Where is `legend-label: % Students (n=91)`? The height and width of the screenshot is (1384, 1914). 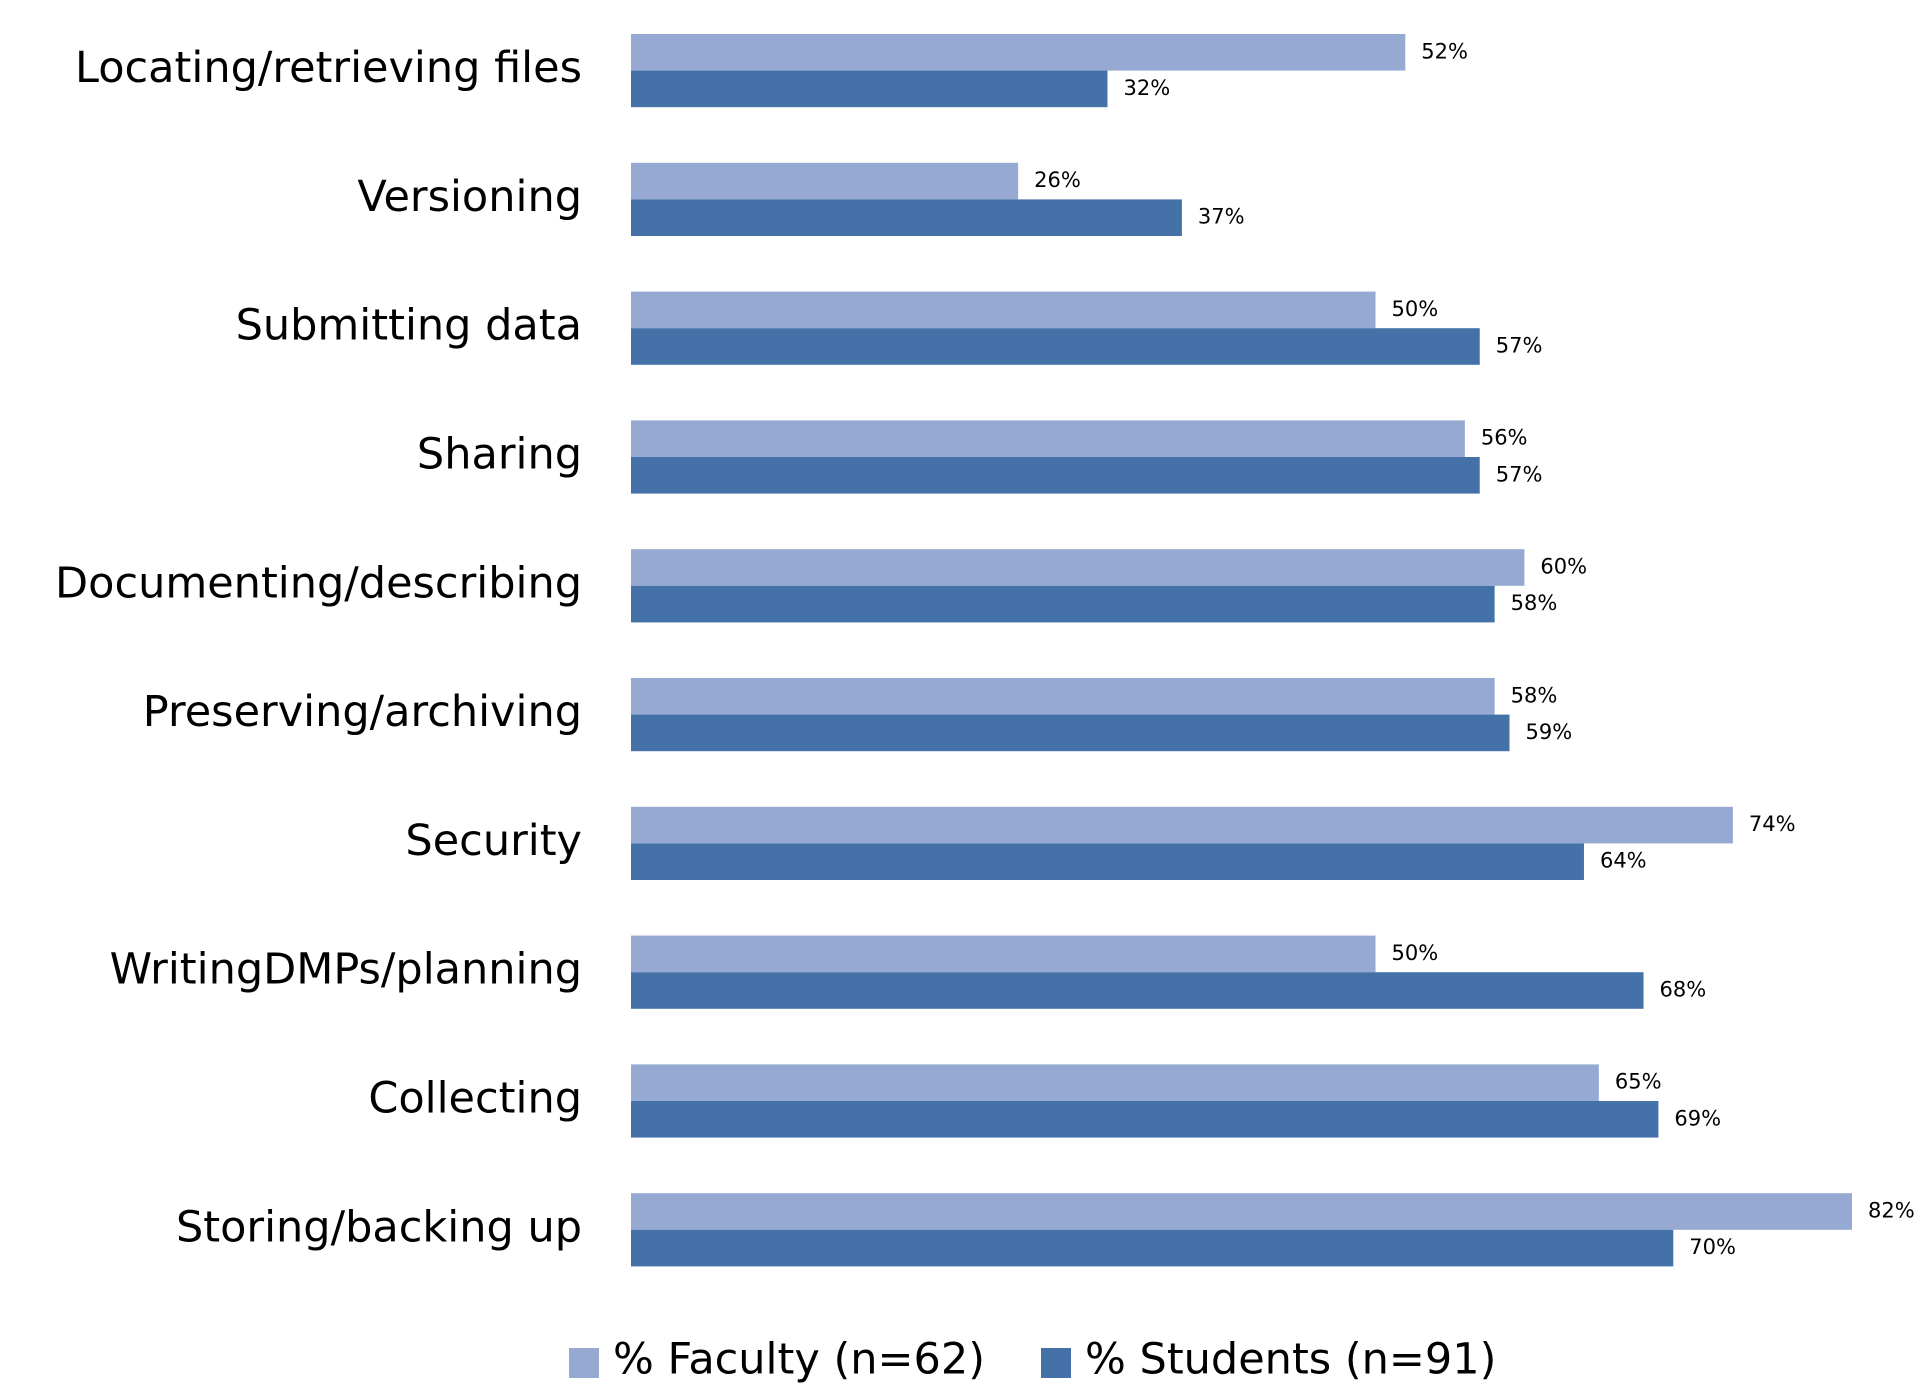 legend-label: % Students (n=91) is located at coordinates (1290, 1359).